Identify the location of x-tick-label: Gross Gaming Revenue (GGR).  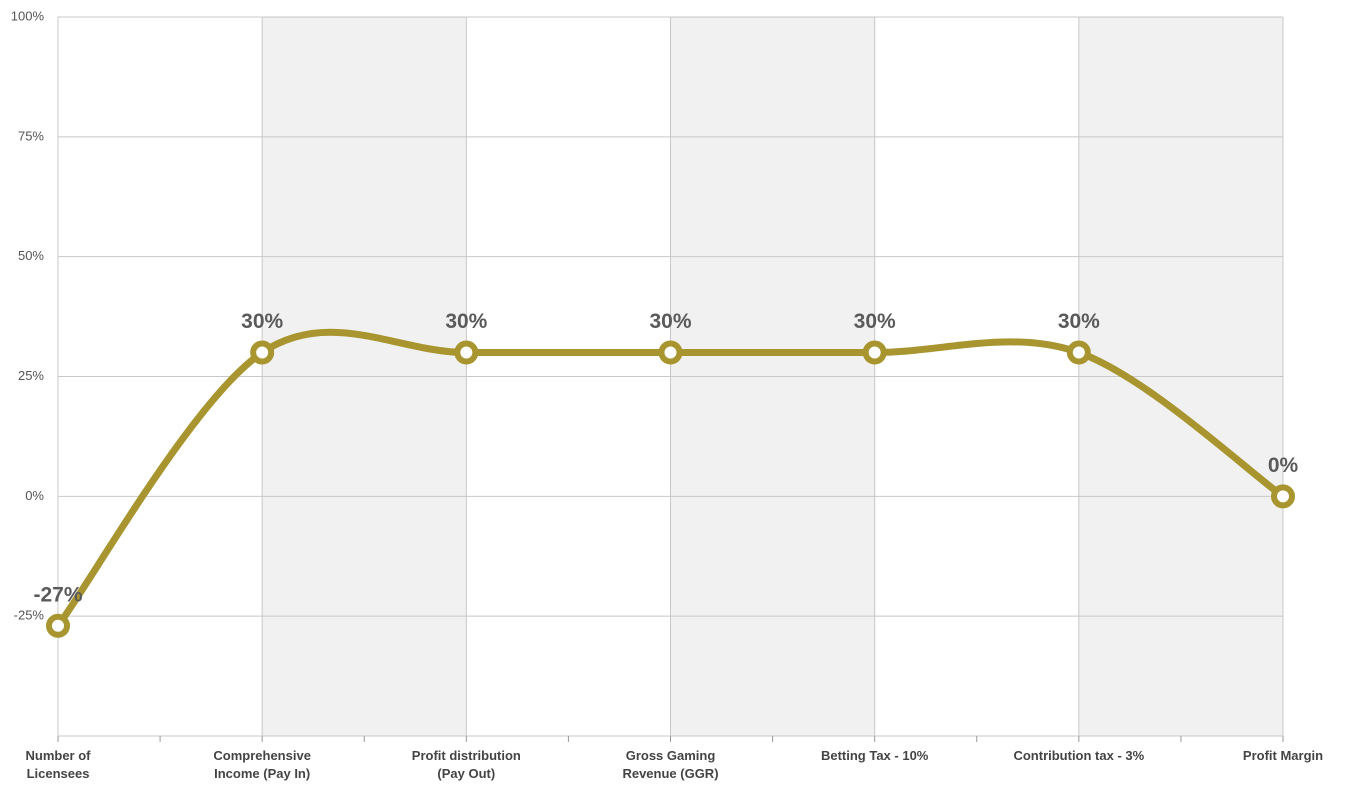
(670, 764).